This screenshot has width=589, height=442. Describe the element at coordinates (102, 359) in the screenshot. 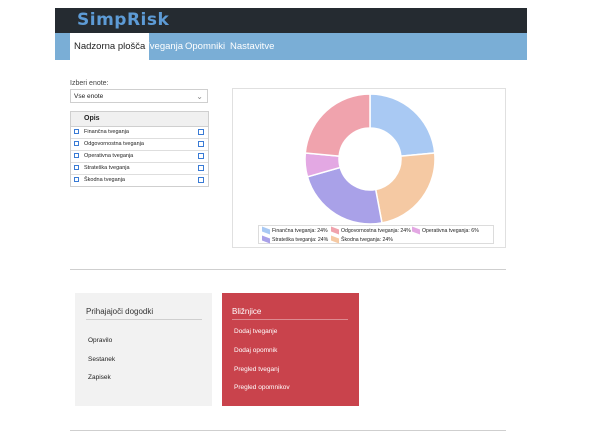

I see `event-item-meeting: Sestanek` at that location.